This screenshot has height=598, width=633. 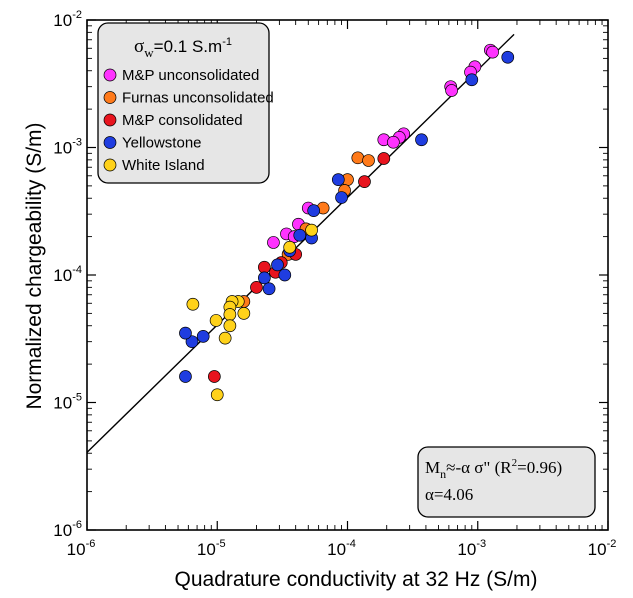 What do you see at coordinates (67, 402) in the screenshot?
I see `y-tick-label: 10⁻⁵` at bounding box center [67, 402].